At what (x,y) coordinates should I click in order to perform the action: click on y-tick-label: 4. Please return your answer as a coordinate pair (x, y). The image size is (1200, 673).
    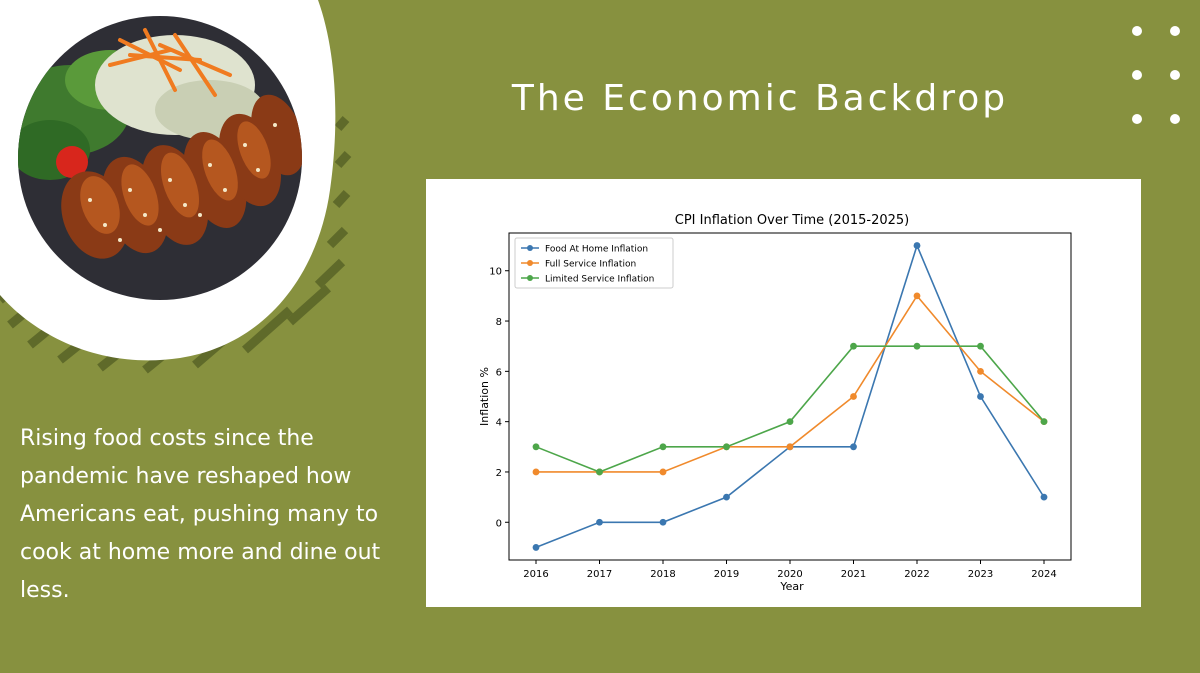
    Looking at the image, I should click on (499, 423).